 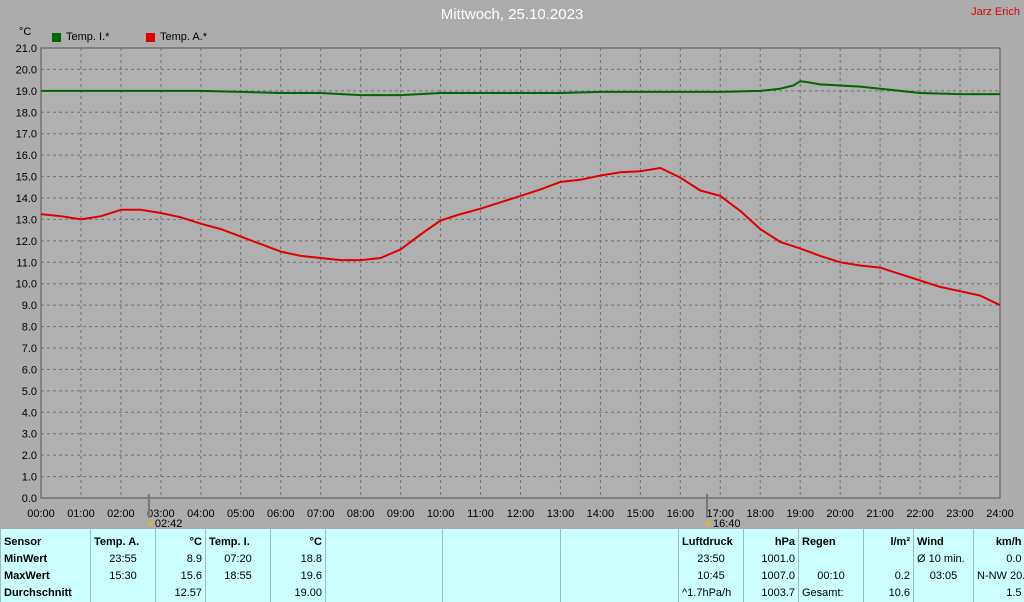 What do you see at coordinates (26, 156) in the screenshot?
I see `y-tick-label: 16.0` at bounding box center [26, 156].